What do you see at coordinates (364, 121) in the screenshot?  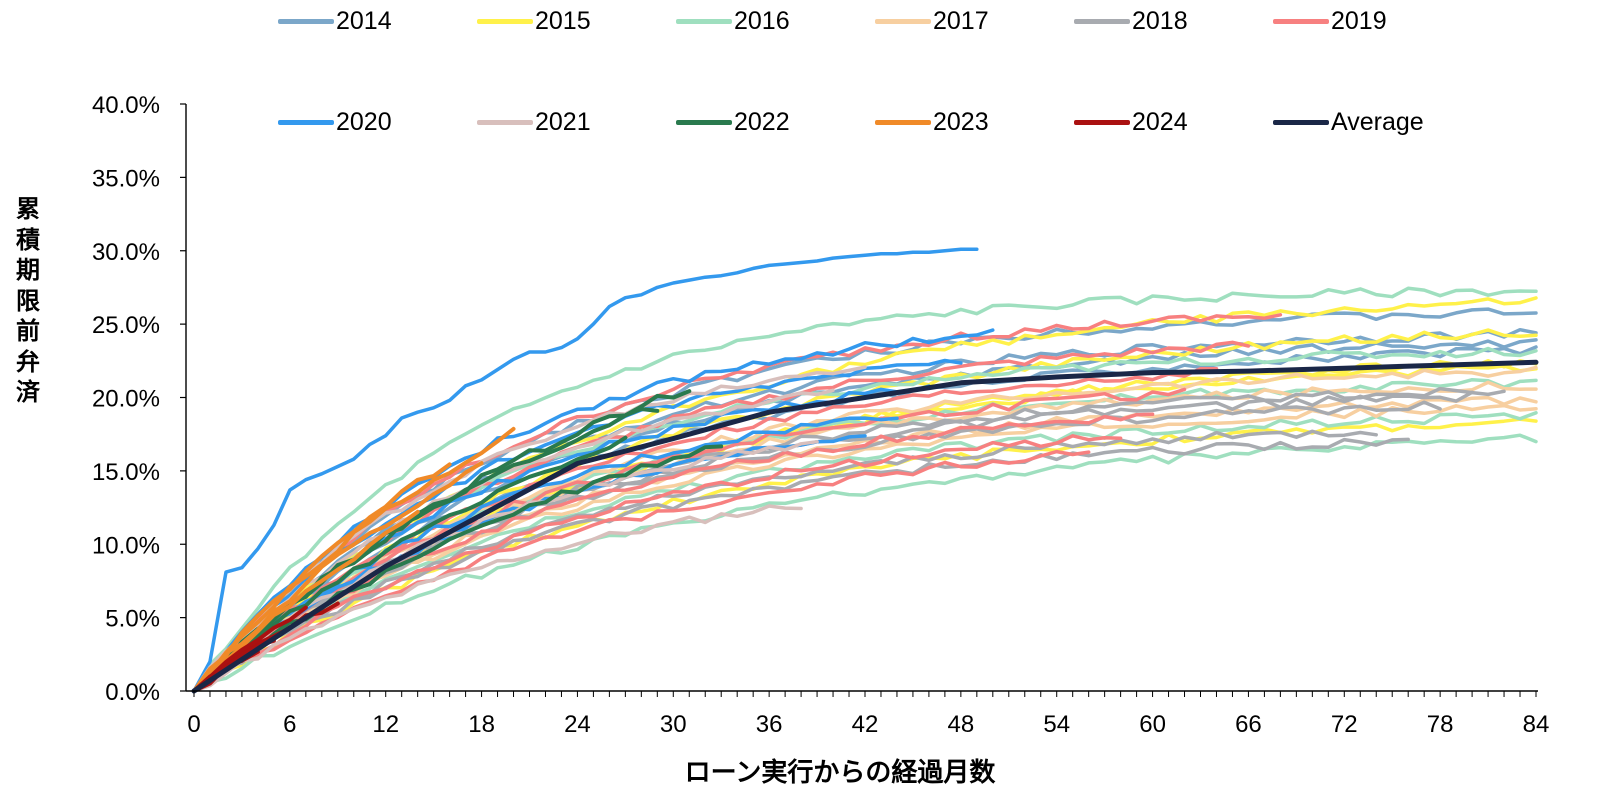 I see `legend-label-2020: 2020` at bounding box center [364, 121].